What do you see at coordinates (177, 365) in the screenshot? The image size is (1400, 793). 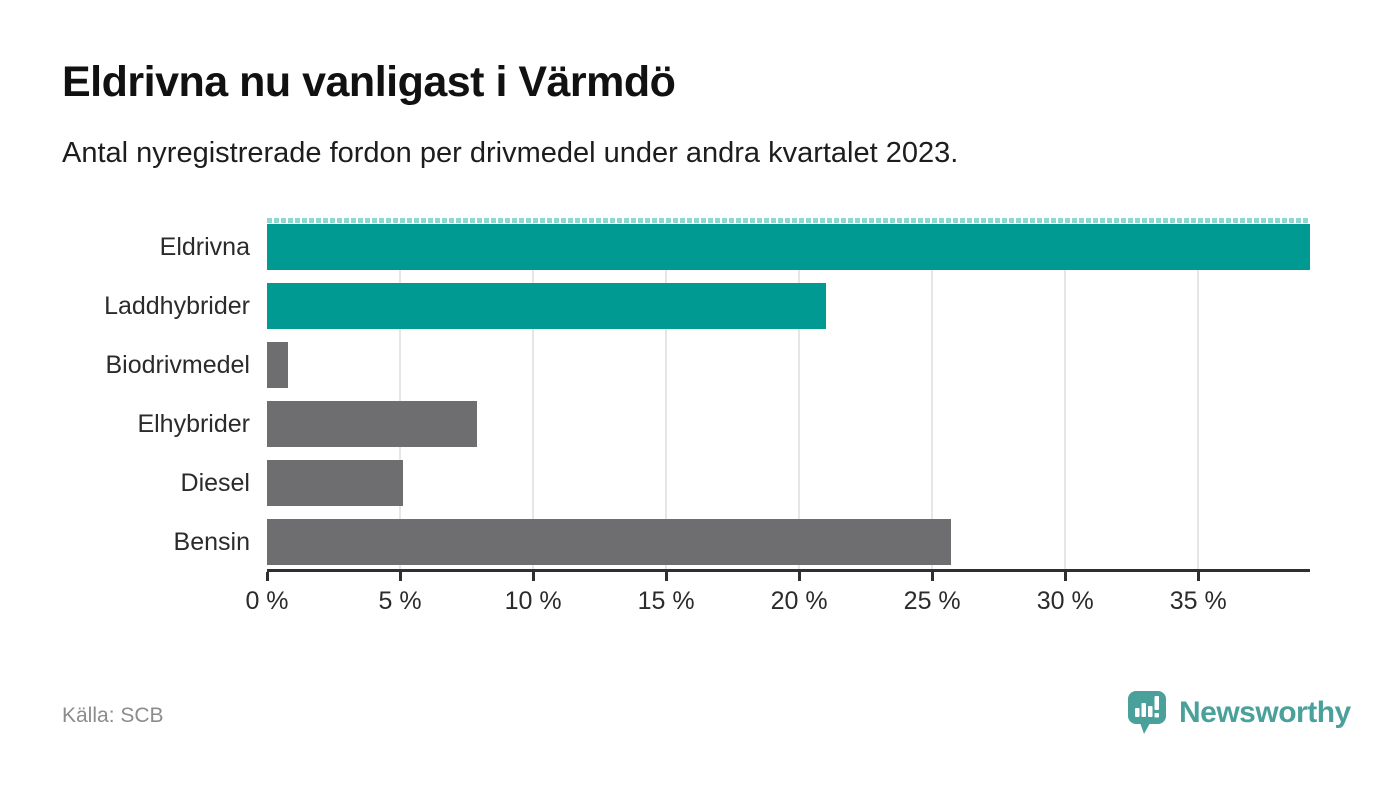 I see `category-label-biodrivmedel: Biodrivmedel` at bounding box center [177, 365].